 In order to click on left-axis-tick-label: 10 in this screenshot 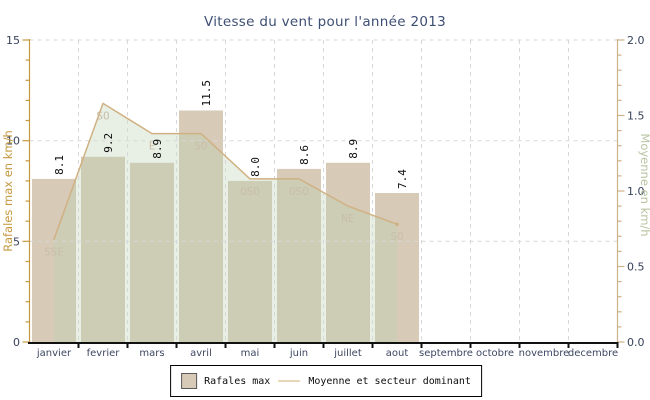, I will do `click(13, 141)`.